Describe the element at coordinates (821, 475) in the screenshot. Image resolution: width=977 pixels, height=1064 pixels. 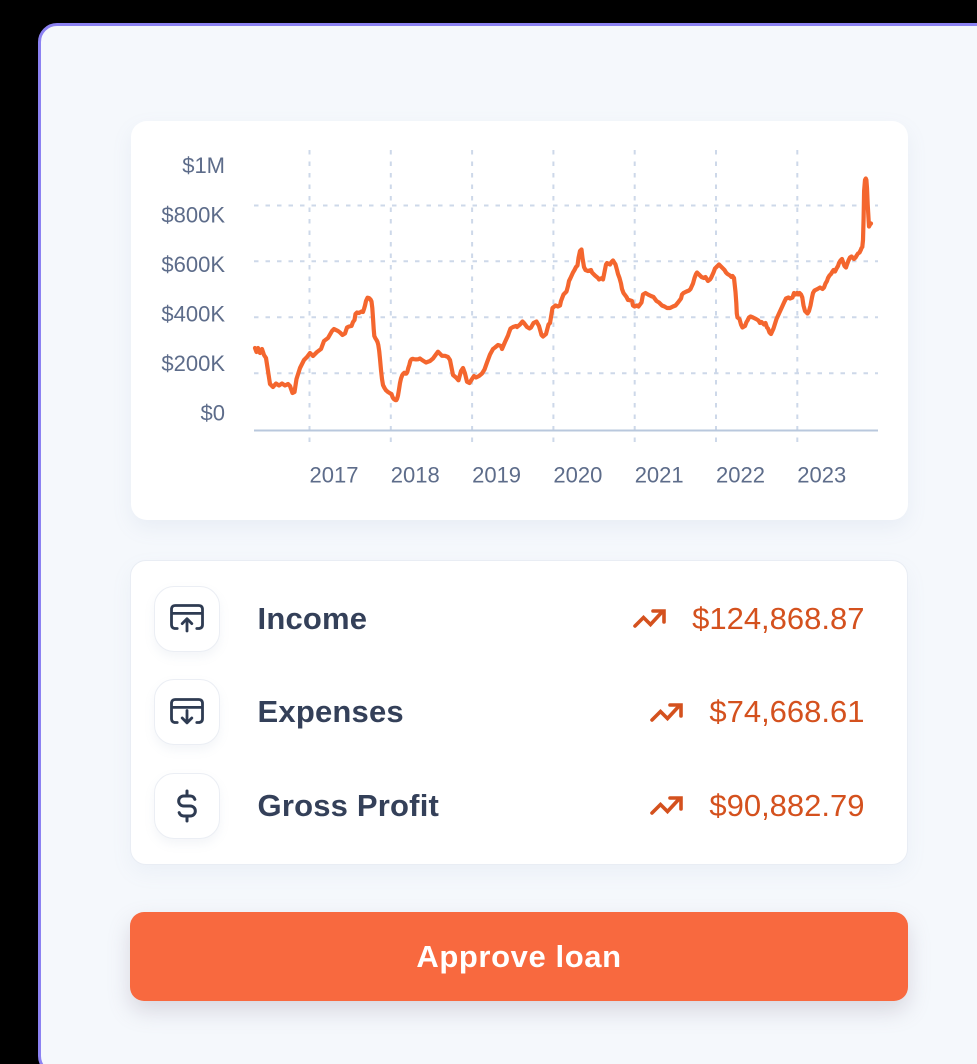
I see `svg-text: 2023` at that location.